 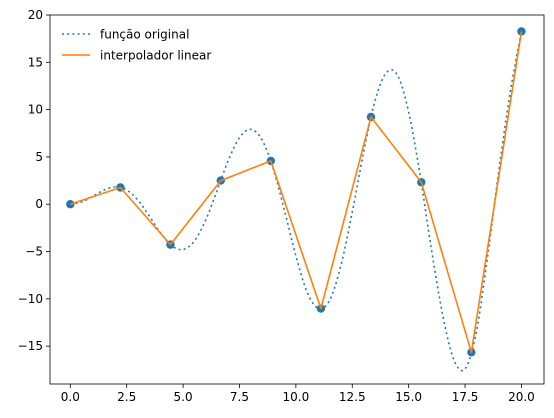 I want to click on x-tick-label: 10.0, so click(x=296, y=397).